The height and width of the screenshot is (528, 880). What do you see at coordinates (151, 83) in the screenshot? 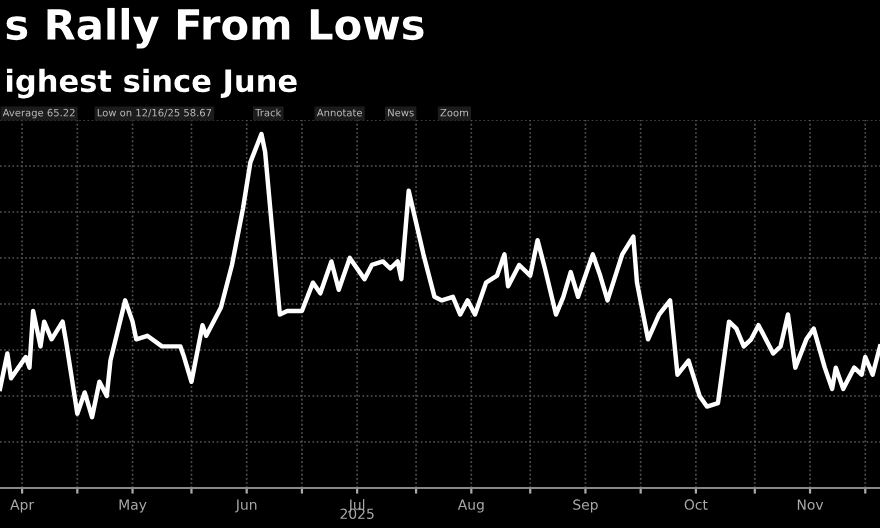
I see `chart-subtitle: ighest since June` at bounding box center [151, 83].